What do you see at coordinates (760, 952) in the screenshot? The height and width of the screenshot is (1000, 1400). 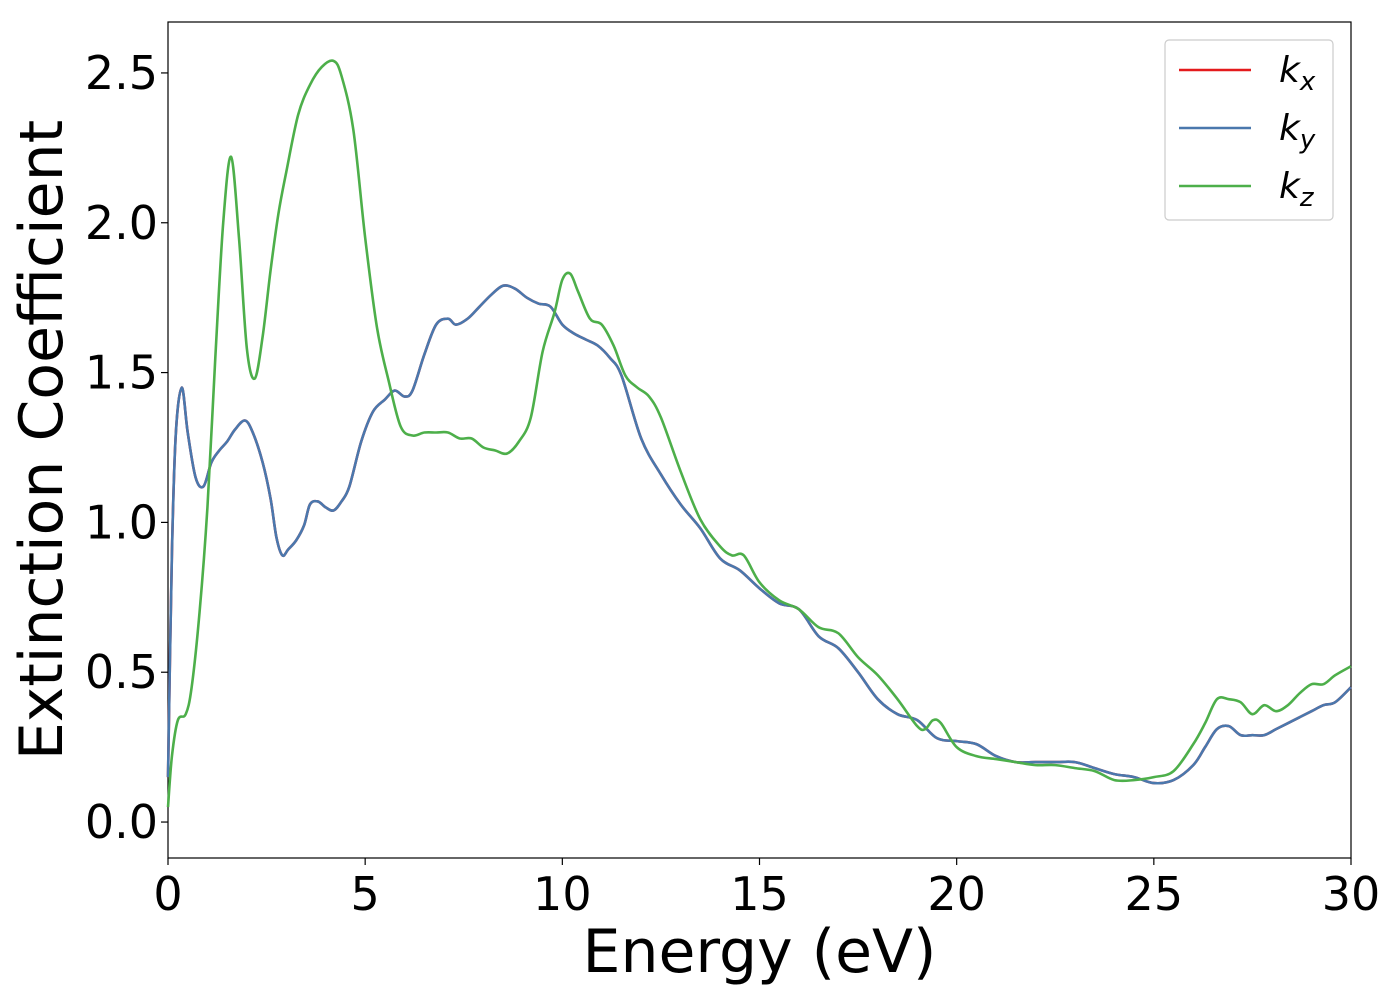 I see `x-axis-title: Energy (eV)` at bounding box center [760, 952].